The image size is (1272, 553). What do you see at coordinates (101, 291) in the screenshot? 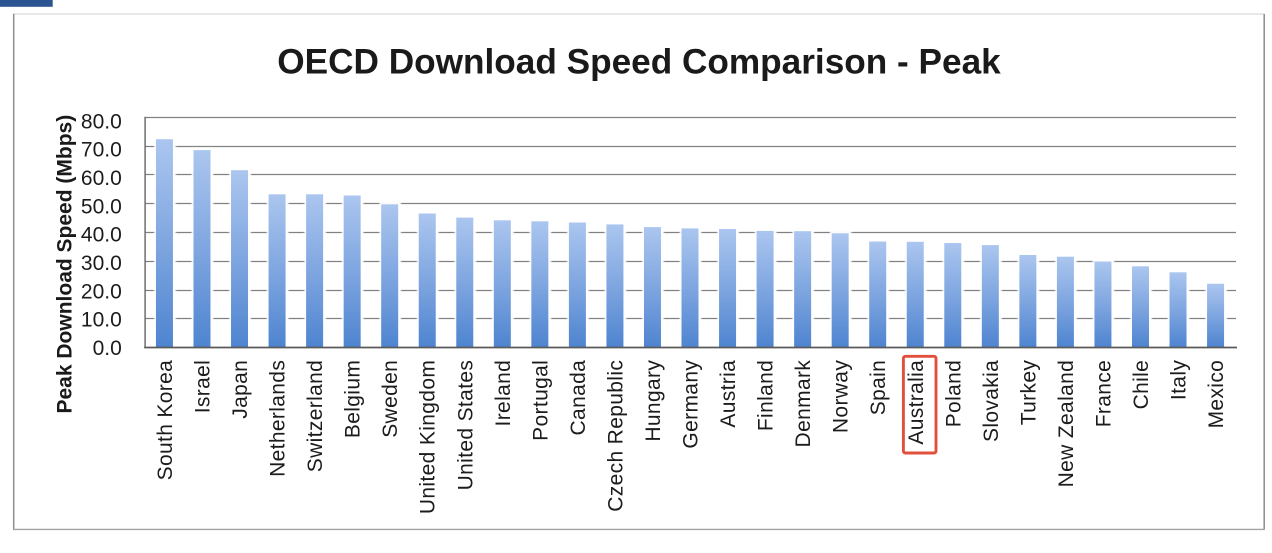
I see `svg-text: 20.0` at bounding box center [101, 291].